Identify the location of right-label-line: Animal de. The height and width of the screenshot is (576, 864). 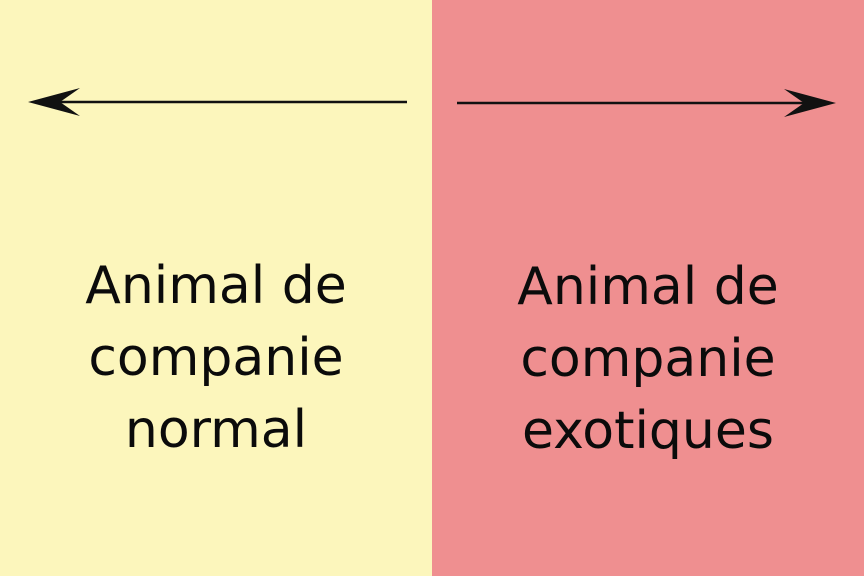
(648, 287).